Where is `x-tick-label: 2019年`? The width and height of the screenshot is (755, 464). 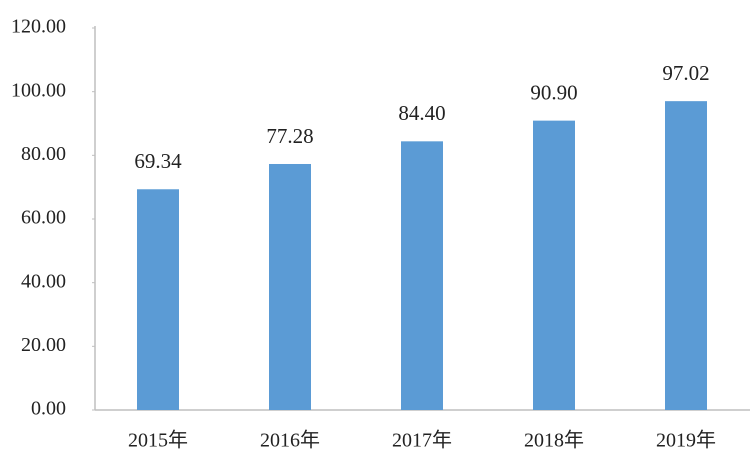 x-tick-label: 2019年 is located at coordinates (686, 440).